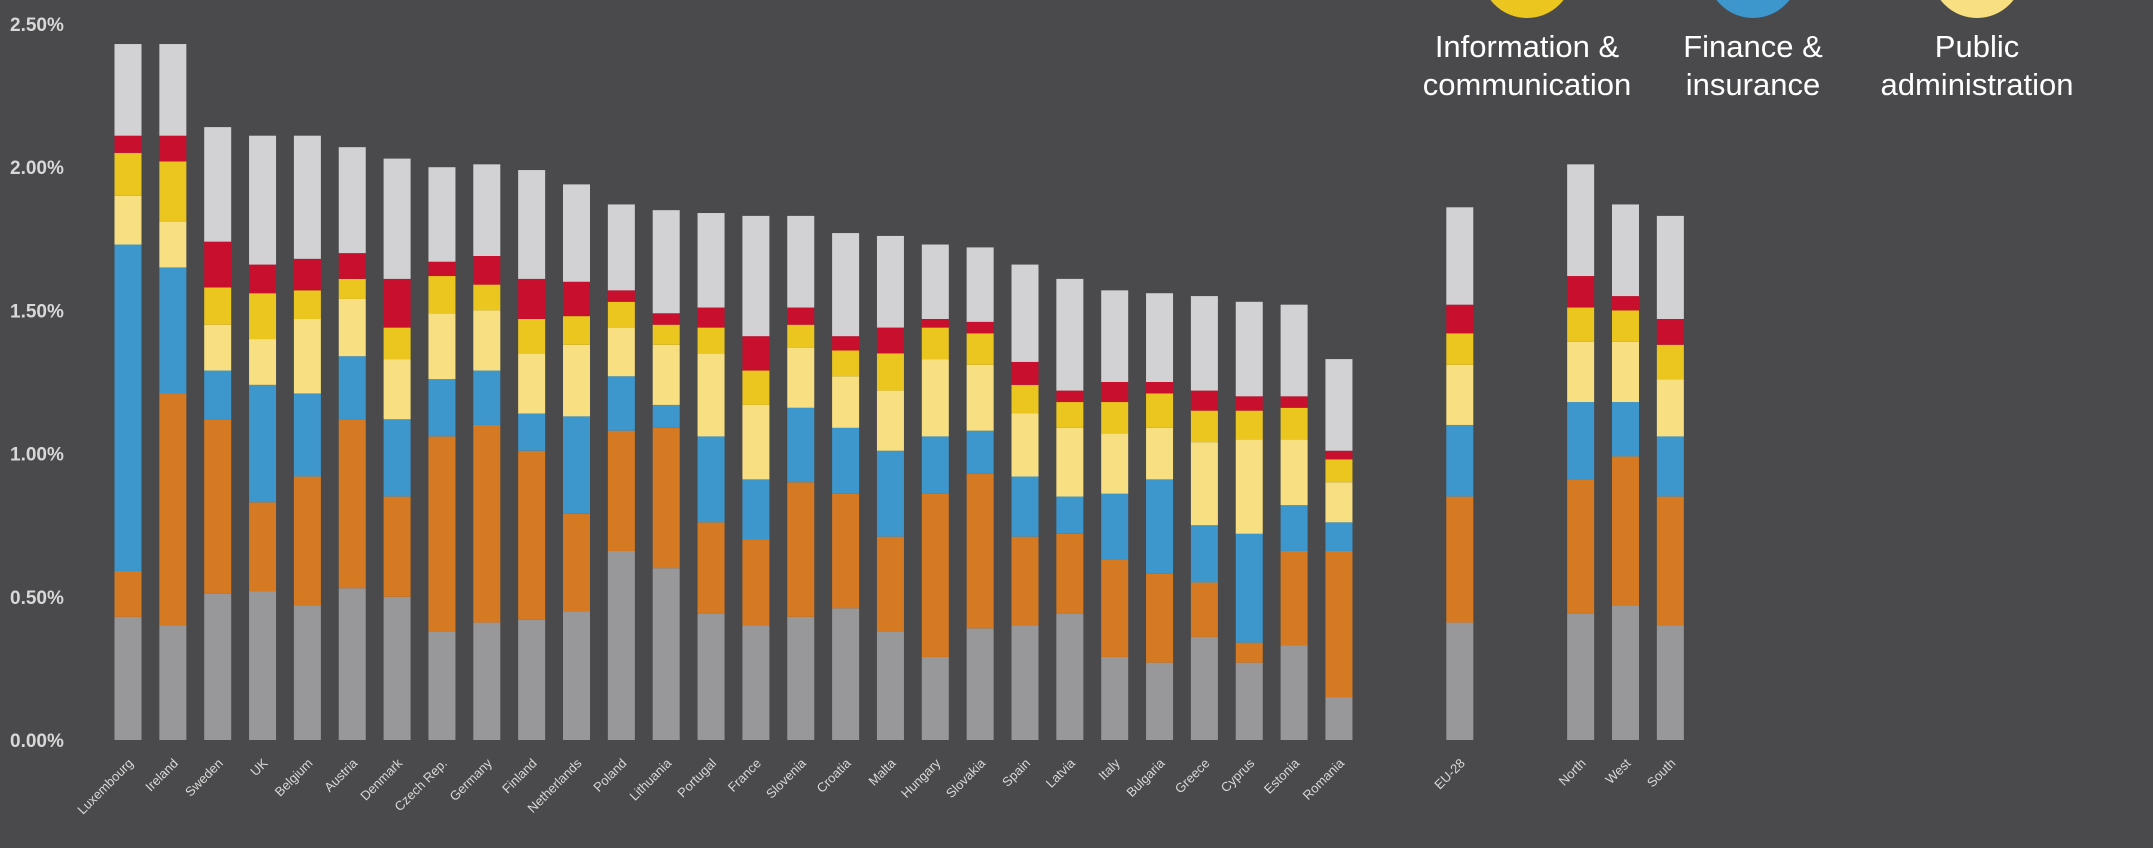  What do you see at coordinates (1192, 776) in the screenshot?
I see `x-tick-label: Greece` at bounding box center [1192, 776].